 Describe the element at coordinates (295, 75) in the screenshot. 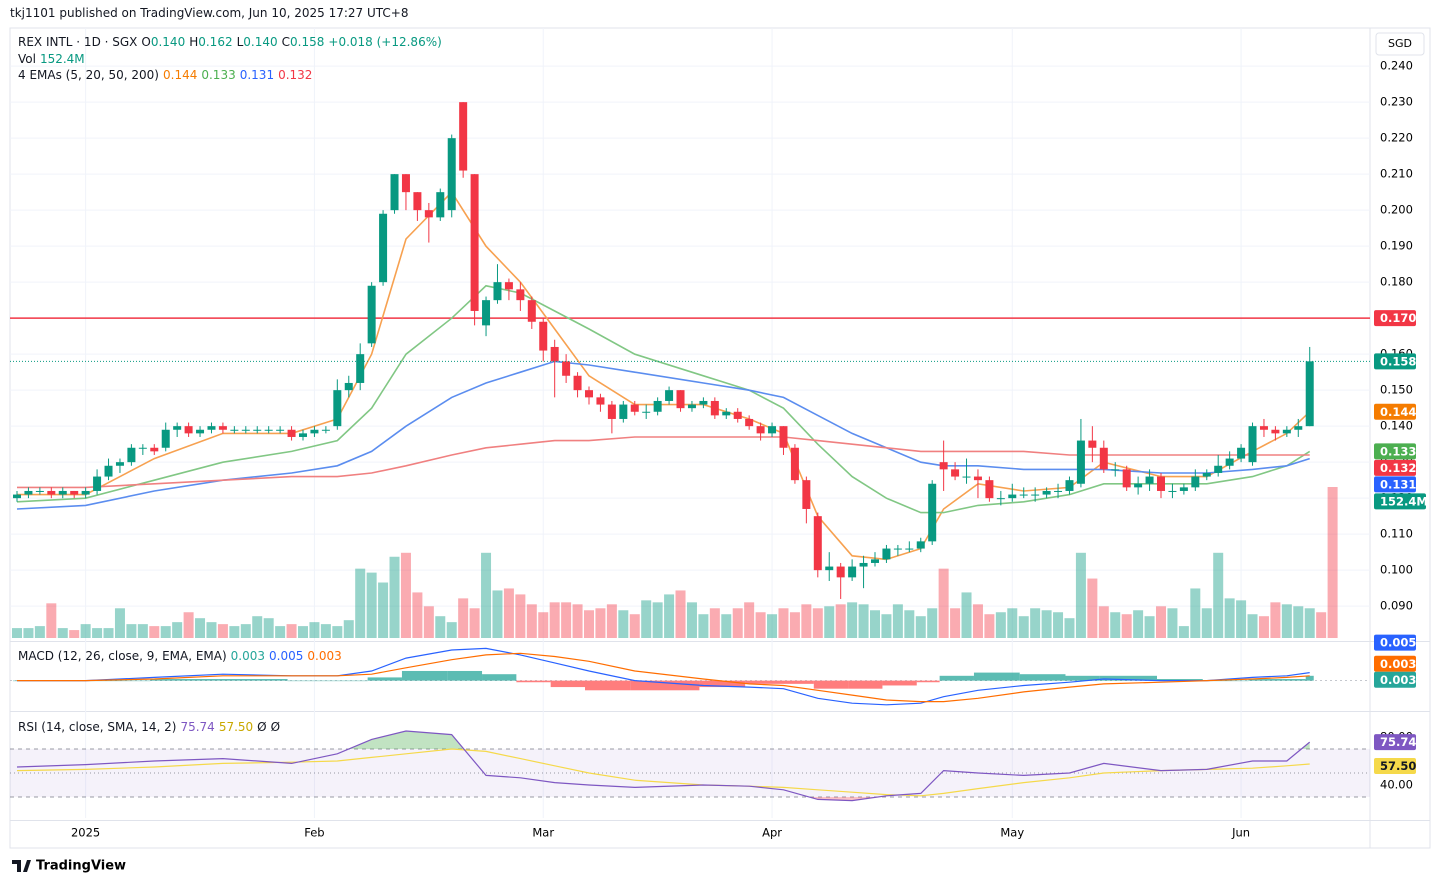

I see `ema-value: 0.132` at that location.